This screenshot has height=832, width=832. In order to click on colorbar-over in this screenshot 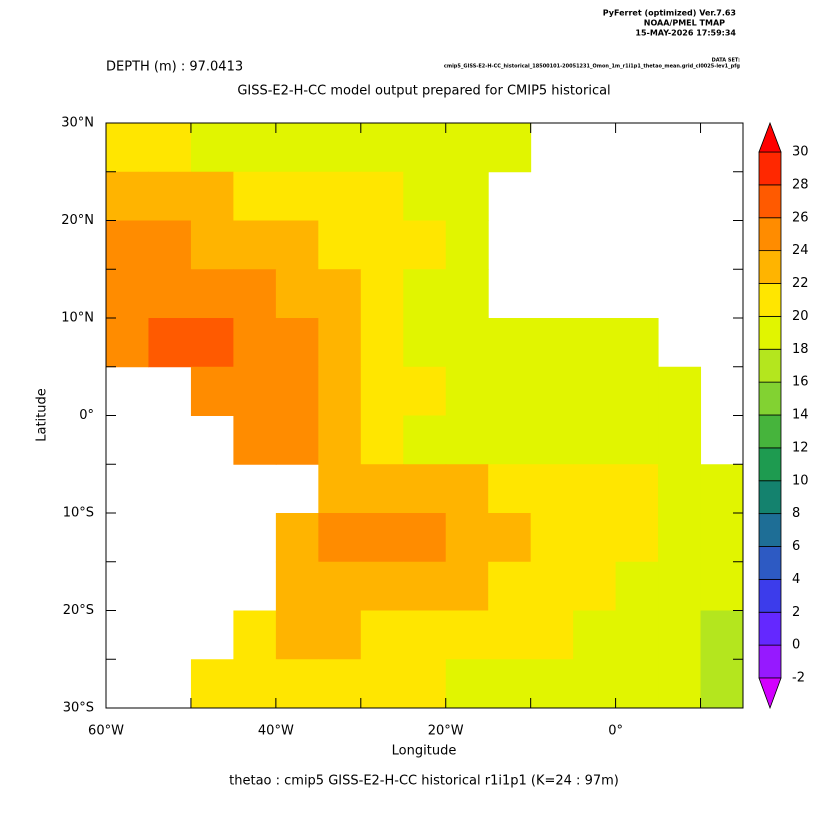, I will do `click(770, 137)`.